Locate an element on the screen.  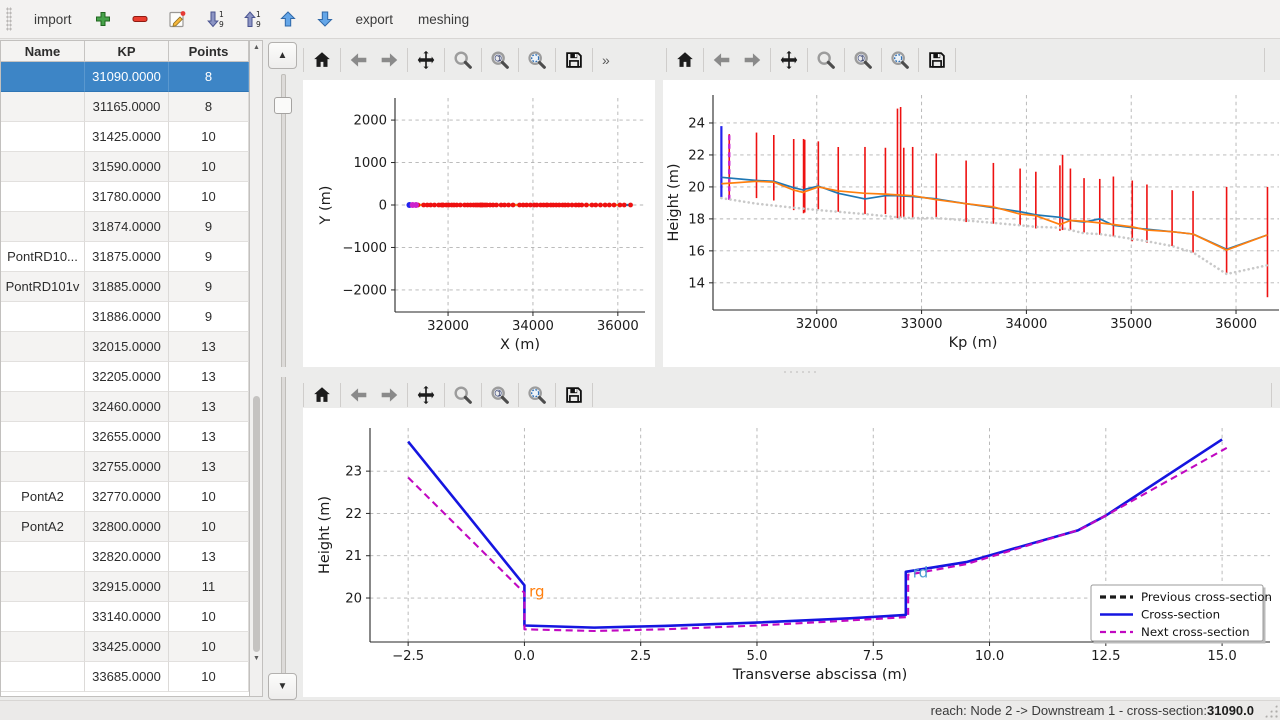
table-row: 31090.0000 8 is located at coordinates (125, 77).